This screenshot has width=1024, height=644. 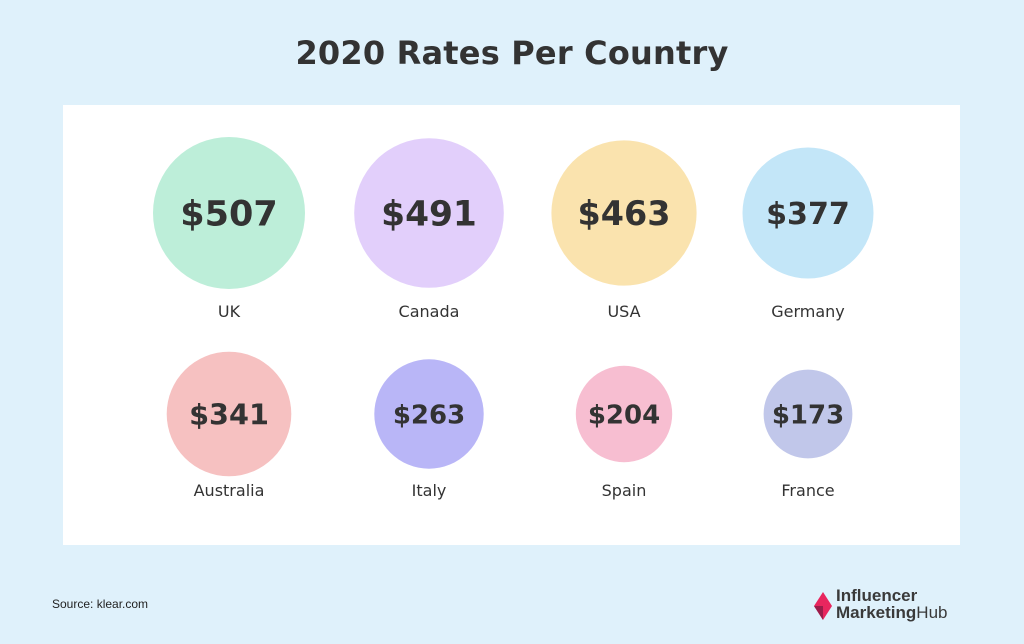 I want to click on value-label-uk: $507, so click(x=228, y=215).